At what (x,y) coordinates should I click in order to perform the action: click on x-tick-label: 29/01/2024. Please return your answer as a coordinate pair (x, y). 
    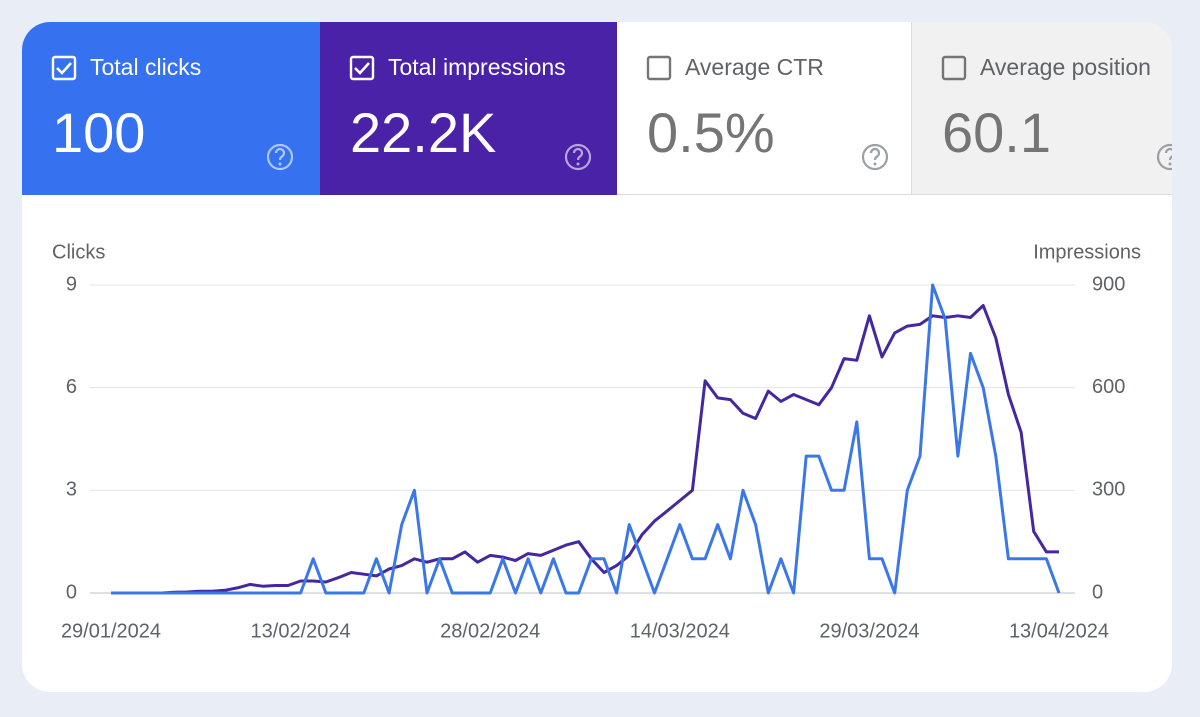
    Looking at the image, I should click on (111, 631).